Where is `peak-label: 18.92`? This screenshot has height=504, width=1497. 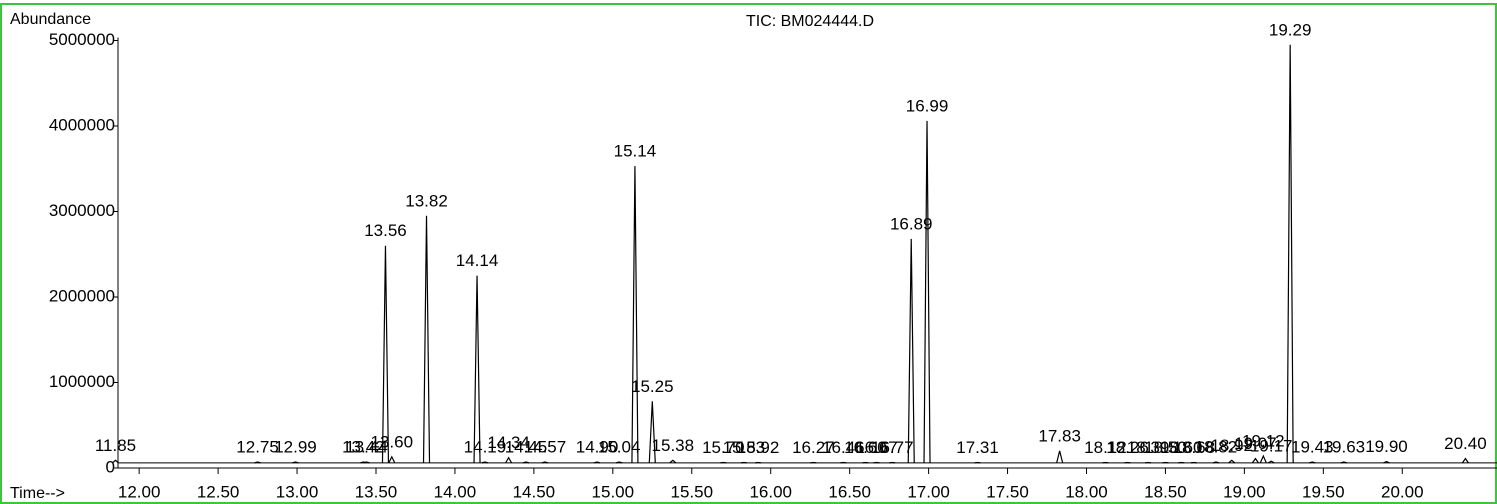
peak-label: 18.92 is located at coordinates (1231, 445).